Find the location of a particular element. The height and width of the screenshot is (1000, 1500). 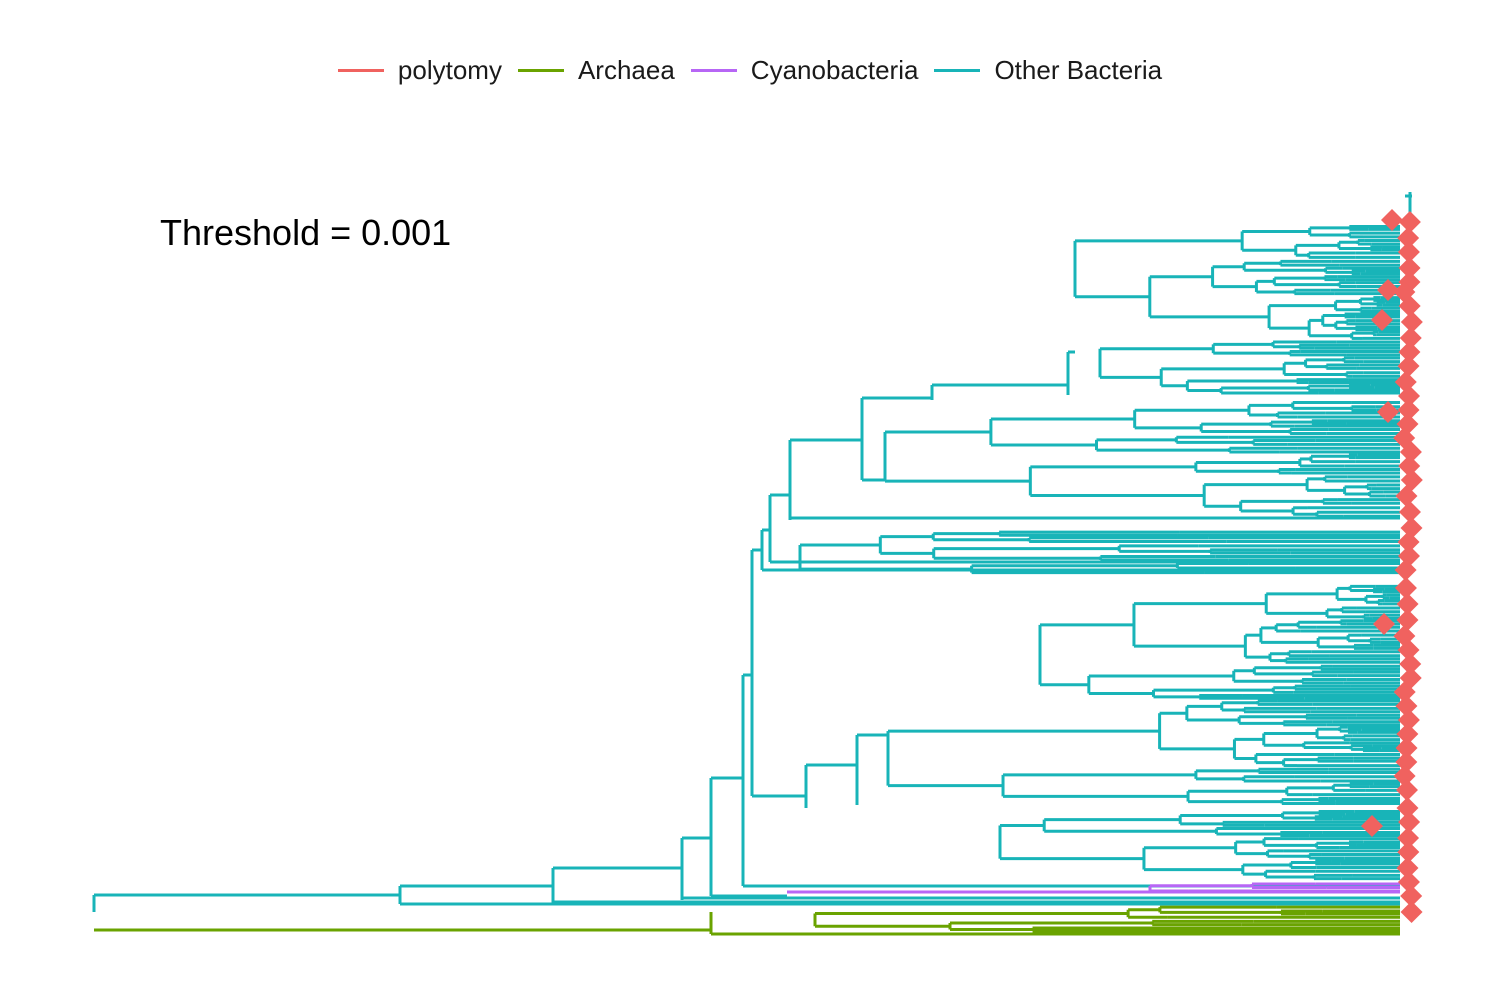

polytomy-markers is located at coordinates (1392, 566).